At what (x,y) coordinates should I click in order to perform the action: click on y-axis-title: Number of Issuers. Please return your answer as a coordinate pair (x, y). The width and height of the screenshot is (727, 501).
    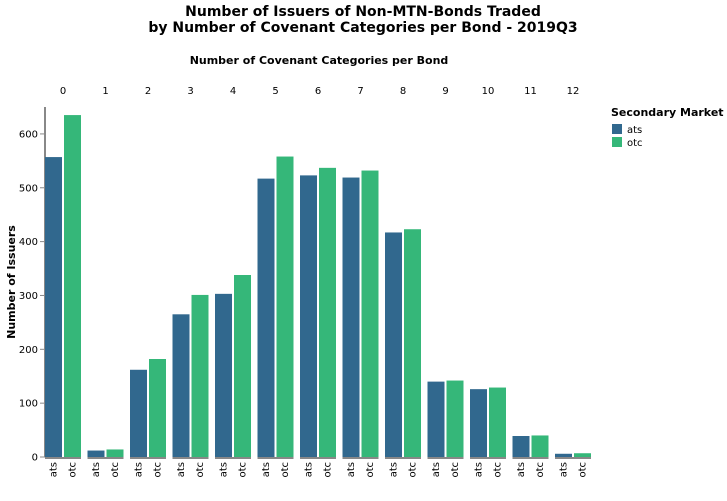
    Looking at the image, I should click on (11, 282).